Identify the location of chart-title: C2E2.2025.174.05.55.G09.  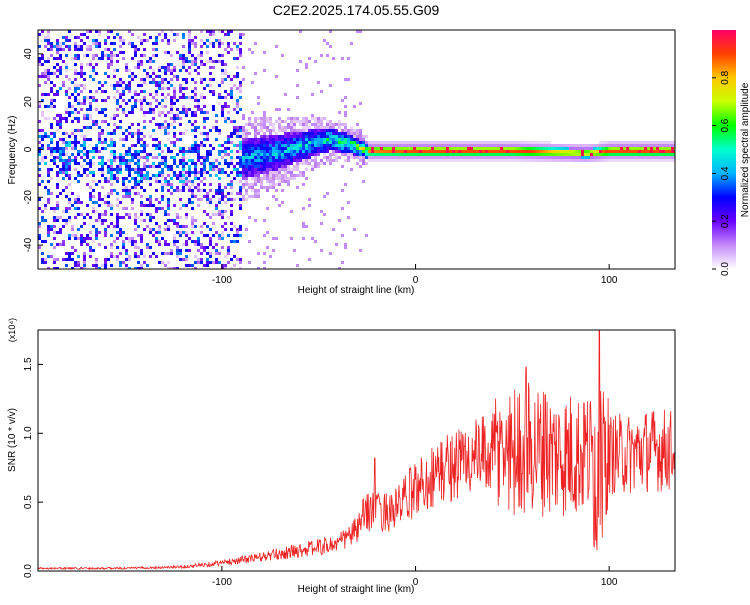
(356, 10).